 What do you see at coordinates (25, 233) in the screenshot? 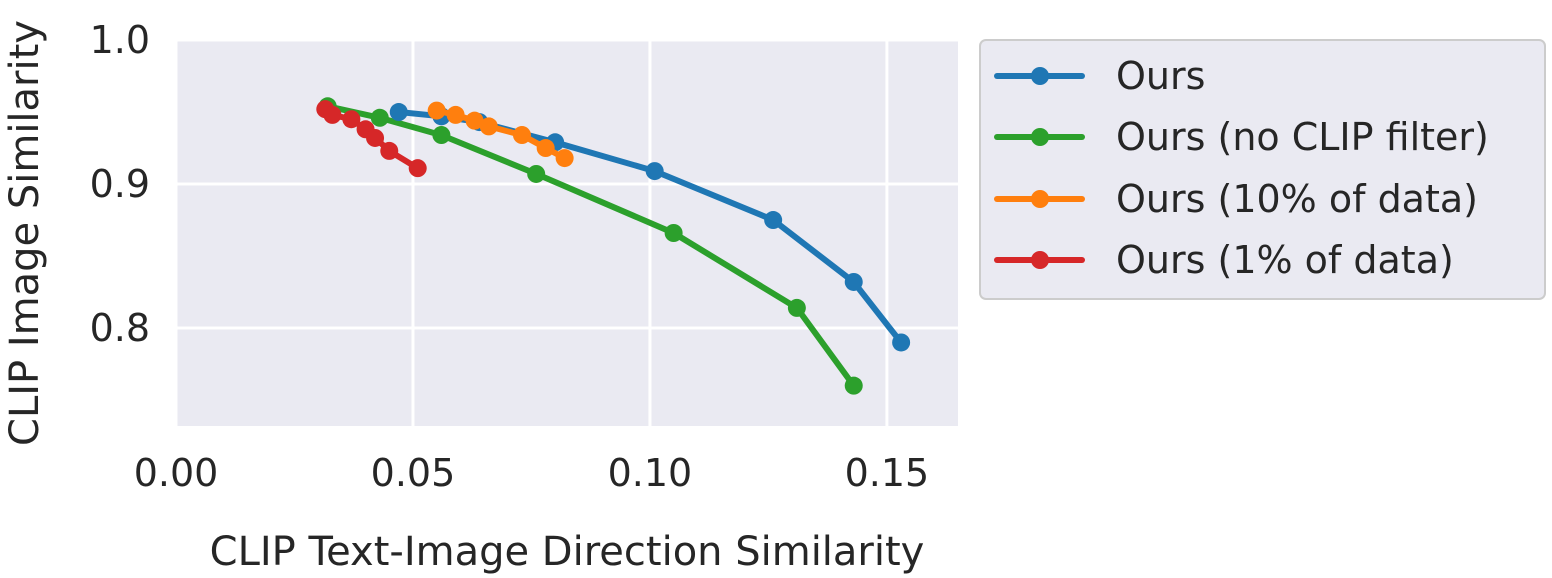
I see `y-axis-title: CLIP Image Similarity` at bounding box center [25, 233].